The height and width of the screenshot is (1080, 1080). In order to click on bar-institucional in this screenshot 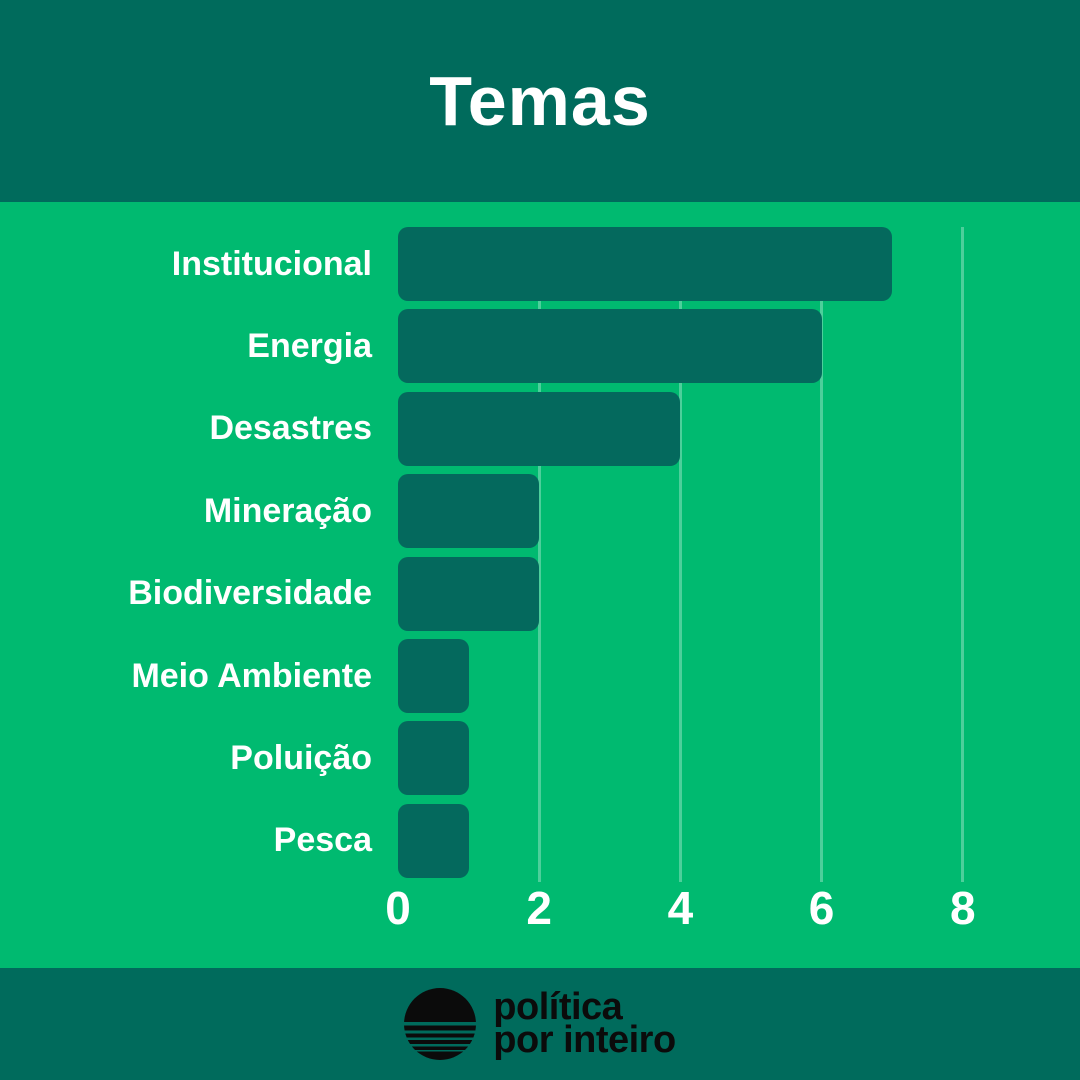, I will do `click(645, 264)`.